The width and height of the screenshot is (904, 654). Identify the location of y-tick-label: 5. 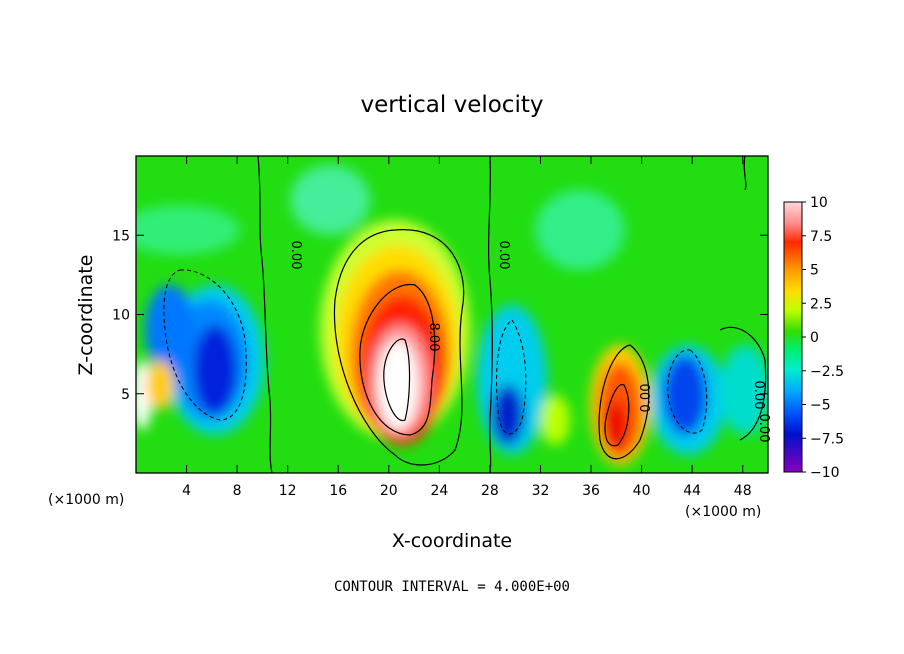
(125, 395).